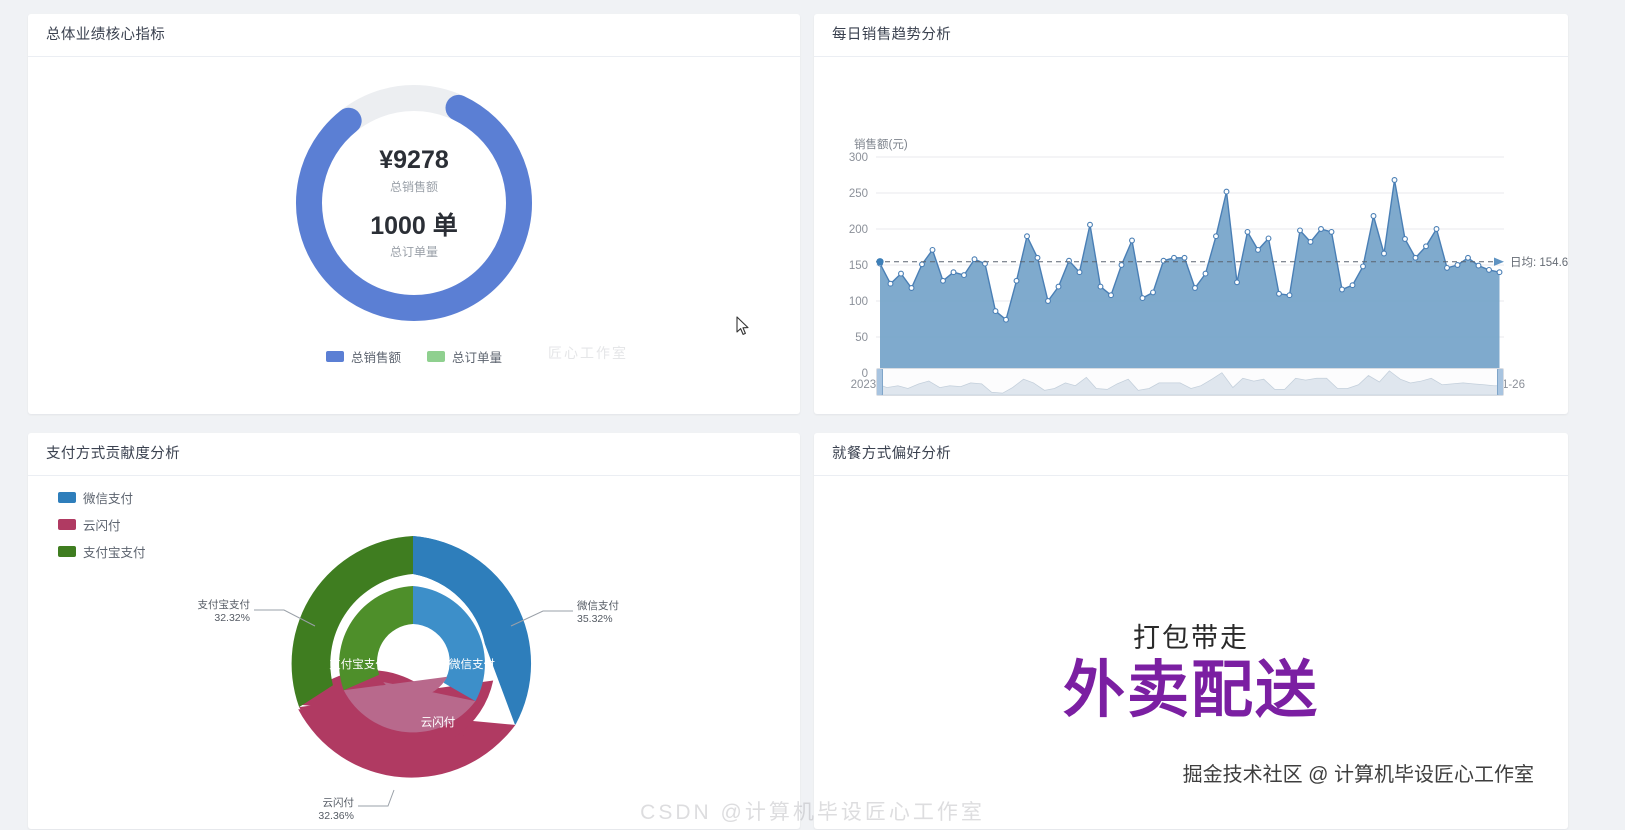  I want to click on outer-ring, so click(411, 656).